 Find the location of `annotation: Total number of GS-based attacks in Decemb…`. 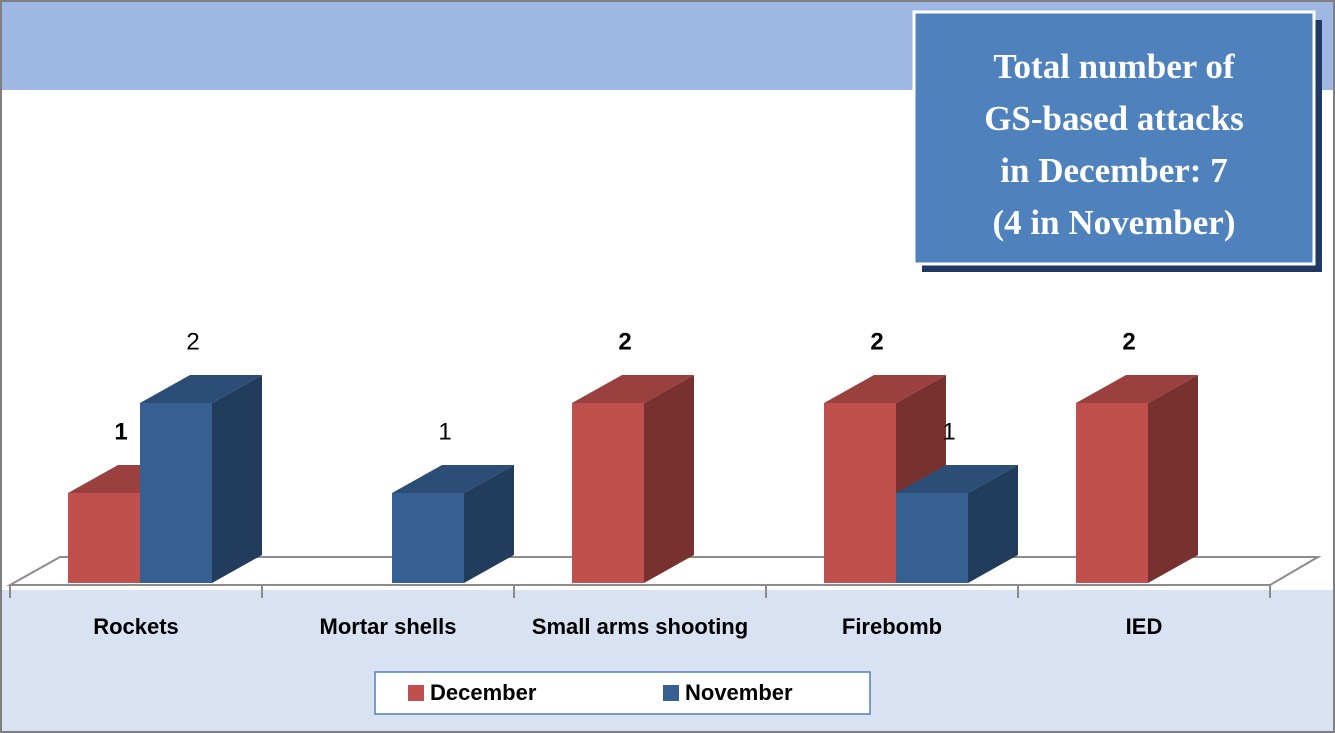

annotation: Total number of GS-based attacks in Decemb… is located at coordinates (1114, 144).